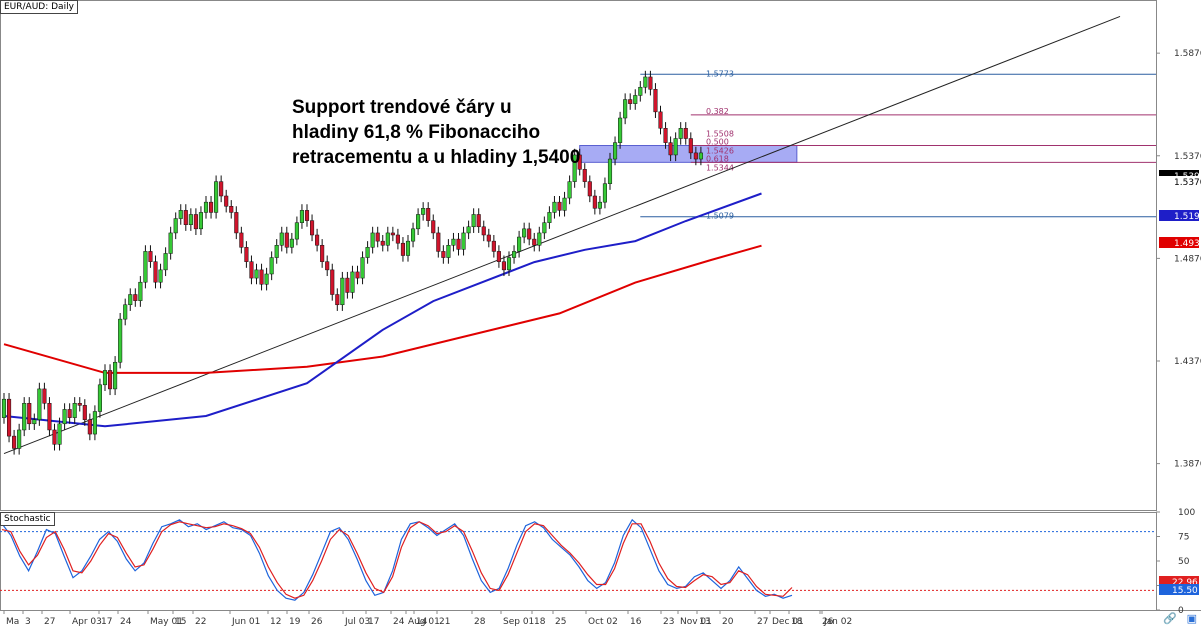 This screenshot has width=1201, height=628. What do you see at coordinates (1191, 618) in the screenshot?
I see `camera-icon: ▣` at bounding box center [1191, 618].